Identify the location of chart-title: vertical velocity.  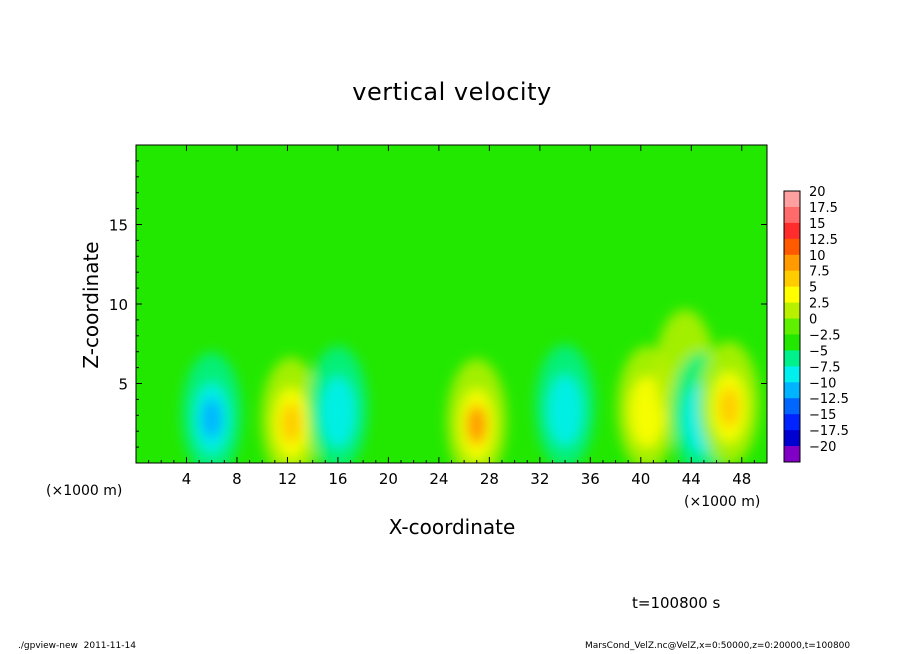
(452, 92).